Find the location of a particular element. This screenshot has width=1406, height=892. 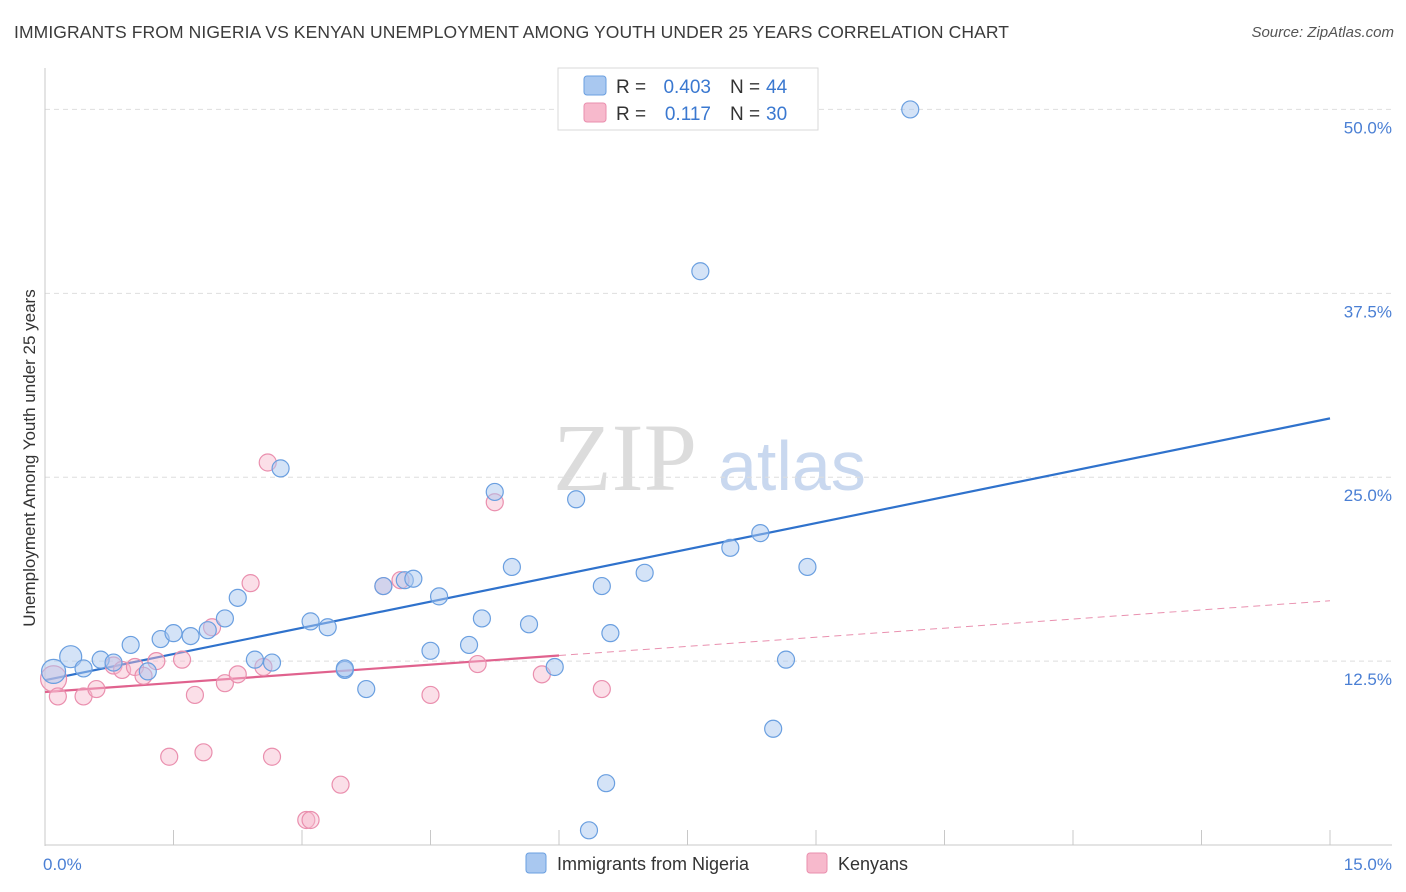

bottom-legend: Immigrants from Nigeria Kenyans is located at coordinates (716, 863).